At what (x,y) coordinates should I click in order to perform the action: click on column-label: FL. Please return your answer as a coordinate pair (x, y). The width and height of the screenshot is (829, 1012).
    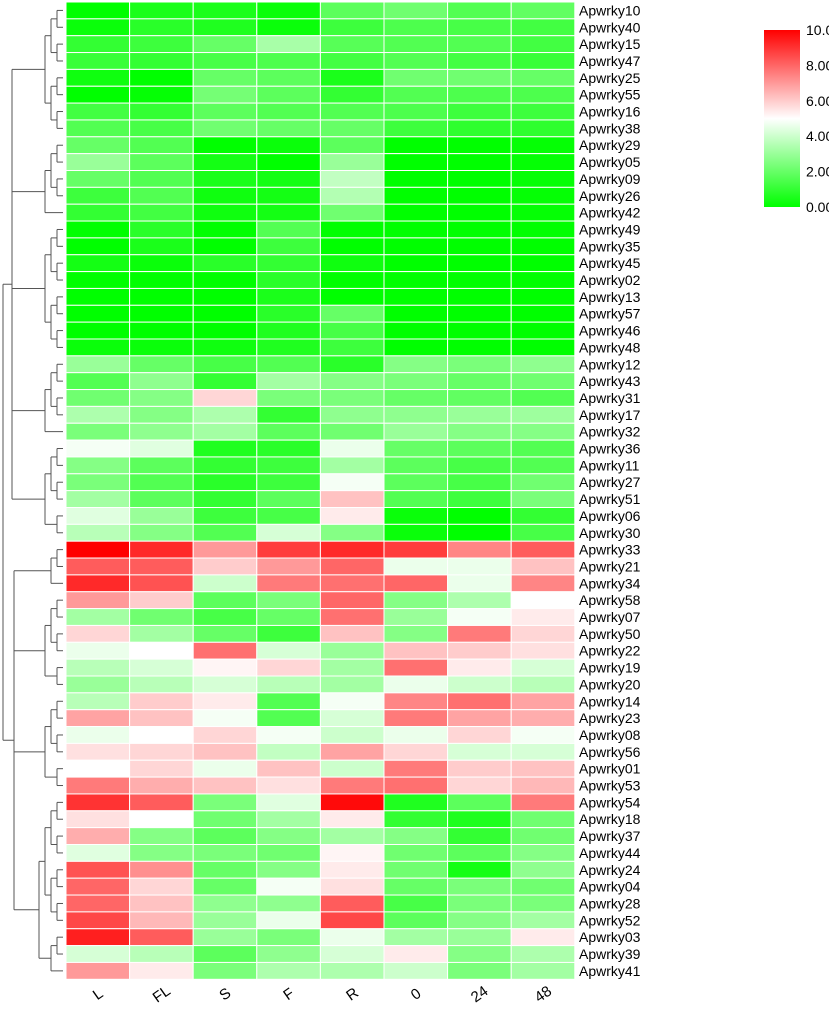
    Looking at the image, I should click on (162, 994).